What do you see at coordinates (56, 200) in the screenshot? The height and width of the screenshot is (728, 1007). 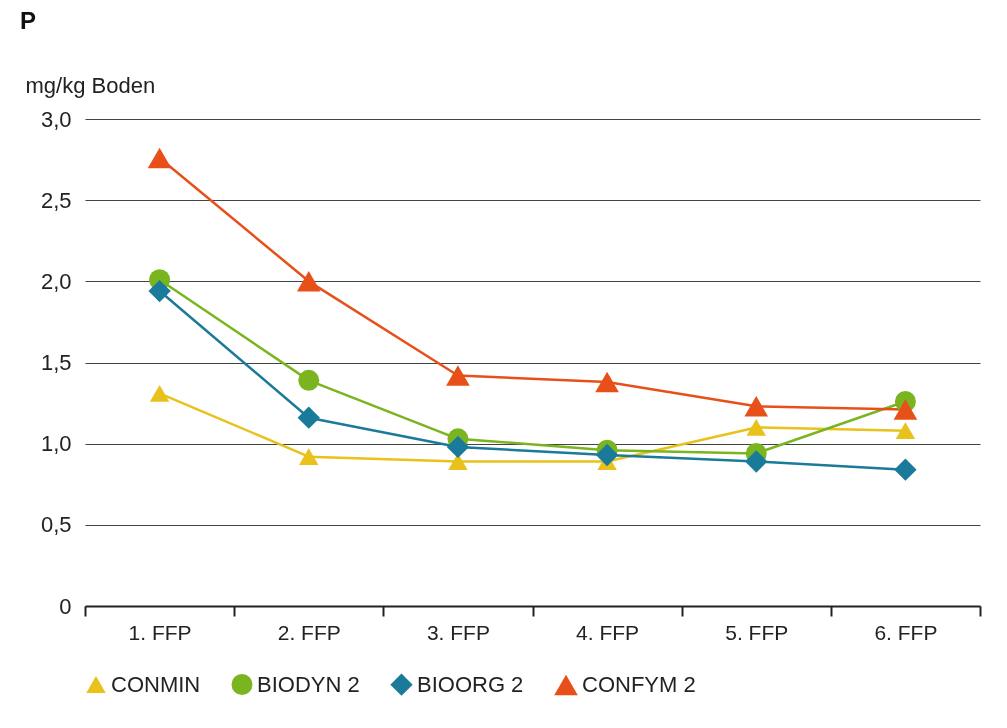 I see `y-tick-label: 2,5` at bounding box center [56, 200].